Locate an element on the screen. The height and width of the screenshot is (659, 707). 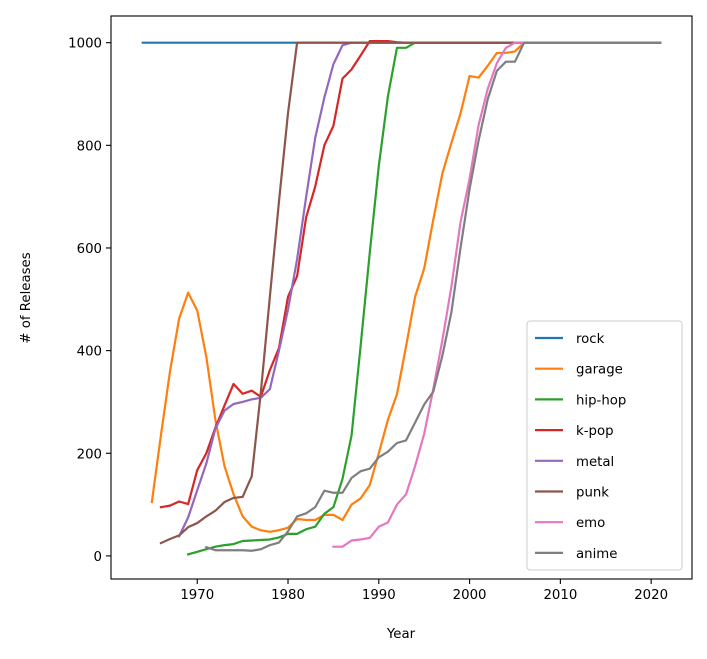
x-tick-label: 2020 is located at coordinates (651, 595).